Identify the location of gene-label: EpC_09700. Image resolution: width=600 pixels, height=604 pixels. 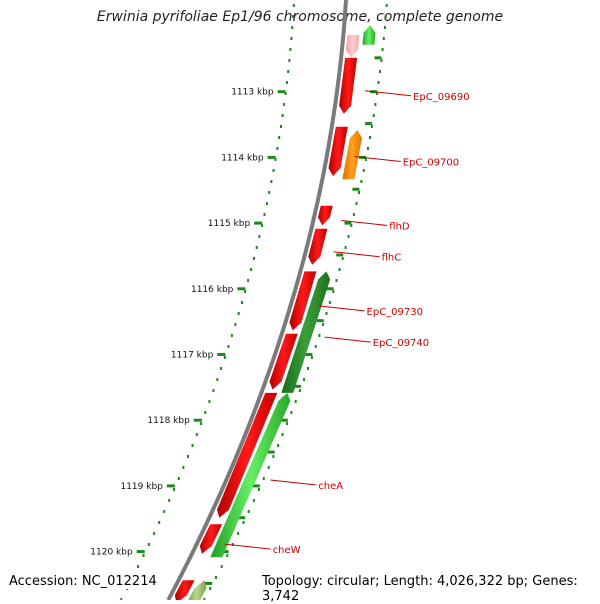
(431, 163).